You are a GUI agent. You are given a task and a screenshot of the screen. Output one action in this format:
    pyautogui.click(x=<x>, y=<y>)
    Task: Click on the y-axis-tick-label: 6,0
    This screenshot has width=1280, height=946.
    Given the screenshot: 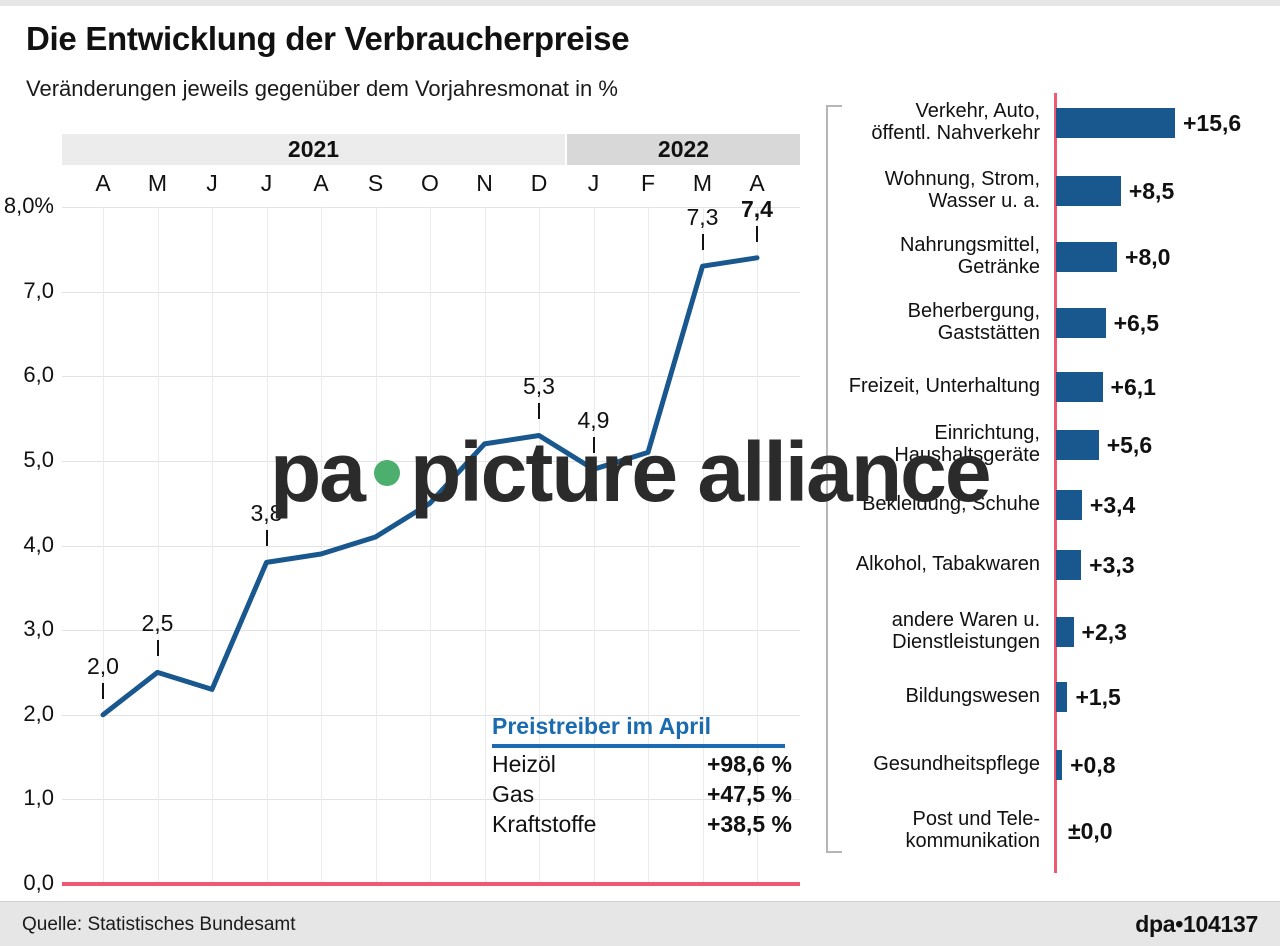 What is the action you would take?
    pyautogui.click(x=38, y=375)
    